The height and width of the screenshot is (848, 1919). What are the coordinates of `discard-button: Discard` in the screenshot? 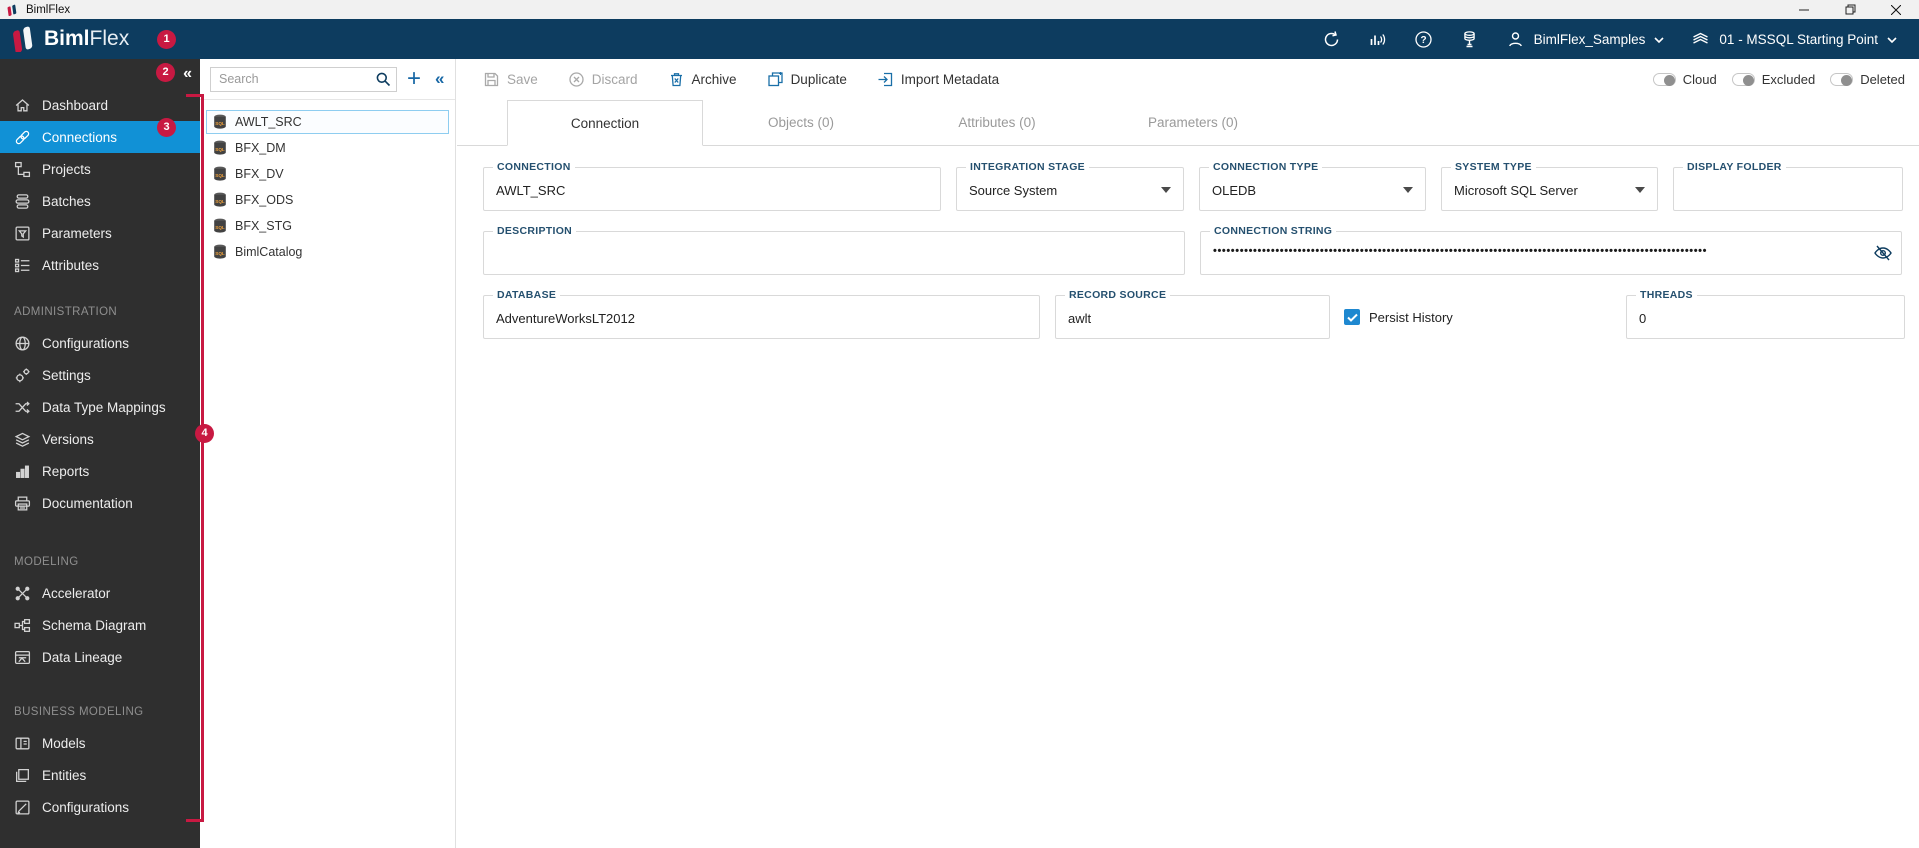 It's located at (603, 79).